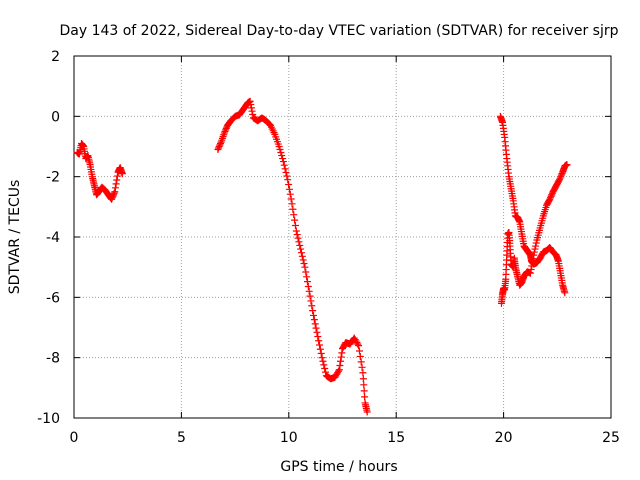 Image resolution: width=640 pixels, height=480 pixels. Describe the element at coordinates (53, 298) in the screenshot. I see `y-tick-label: -6` at that location.